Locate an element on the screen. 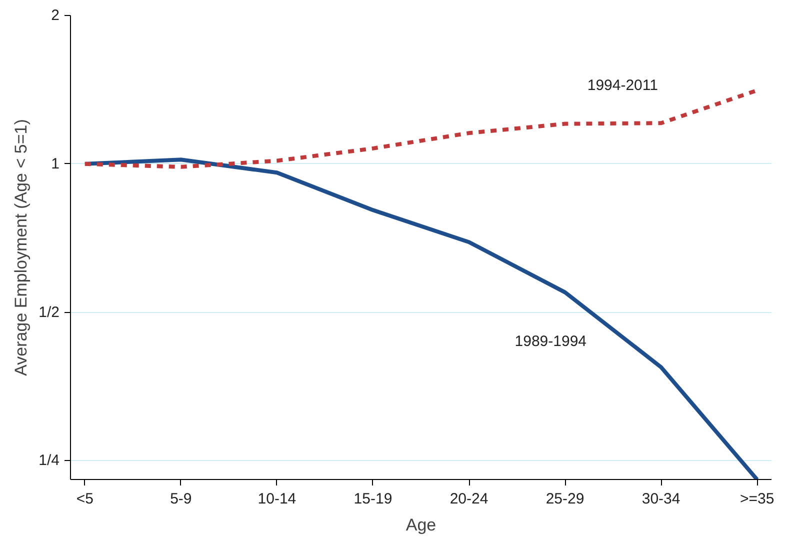 Image resolution: width=796 pixels, height=537 pixels. y-axis-title: Average Employment (Age < 5=1) is located at coordinates (21, 247).